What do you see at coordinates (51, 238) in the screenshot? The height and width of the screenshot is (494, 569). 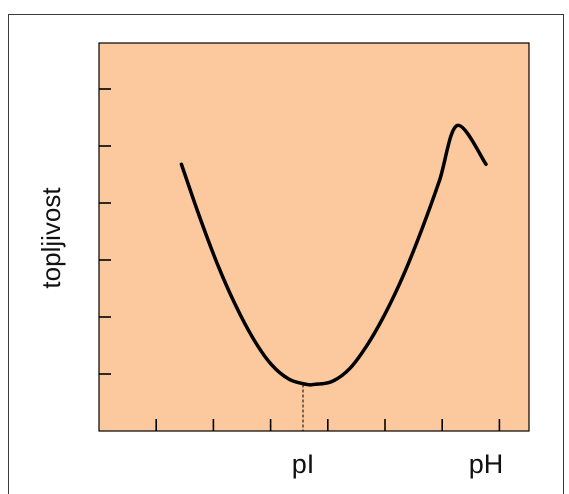 I see `y-axis-label: topljivost` at bounding box center [51, 238].